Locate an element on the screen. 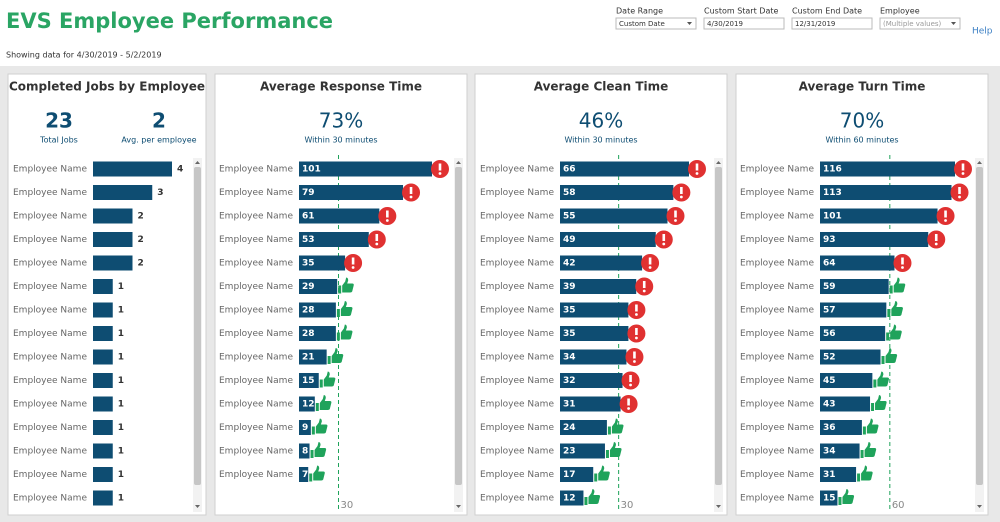 This screenshot has height=522, width=1000. panel-title: Completed Jobs by Employee is located at coordinates (107, 87).